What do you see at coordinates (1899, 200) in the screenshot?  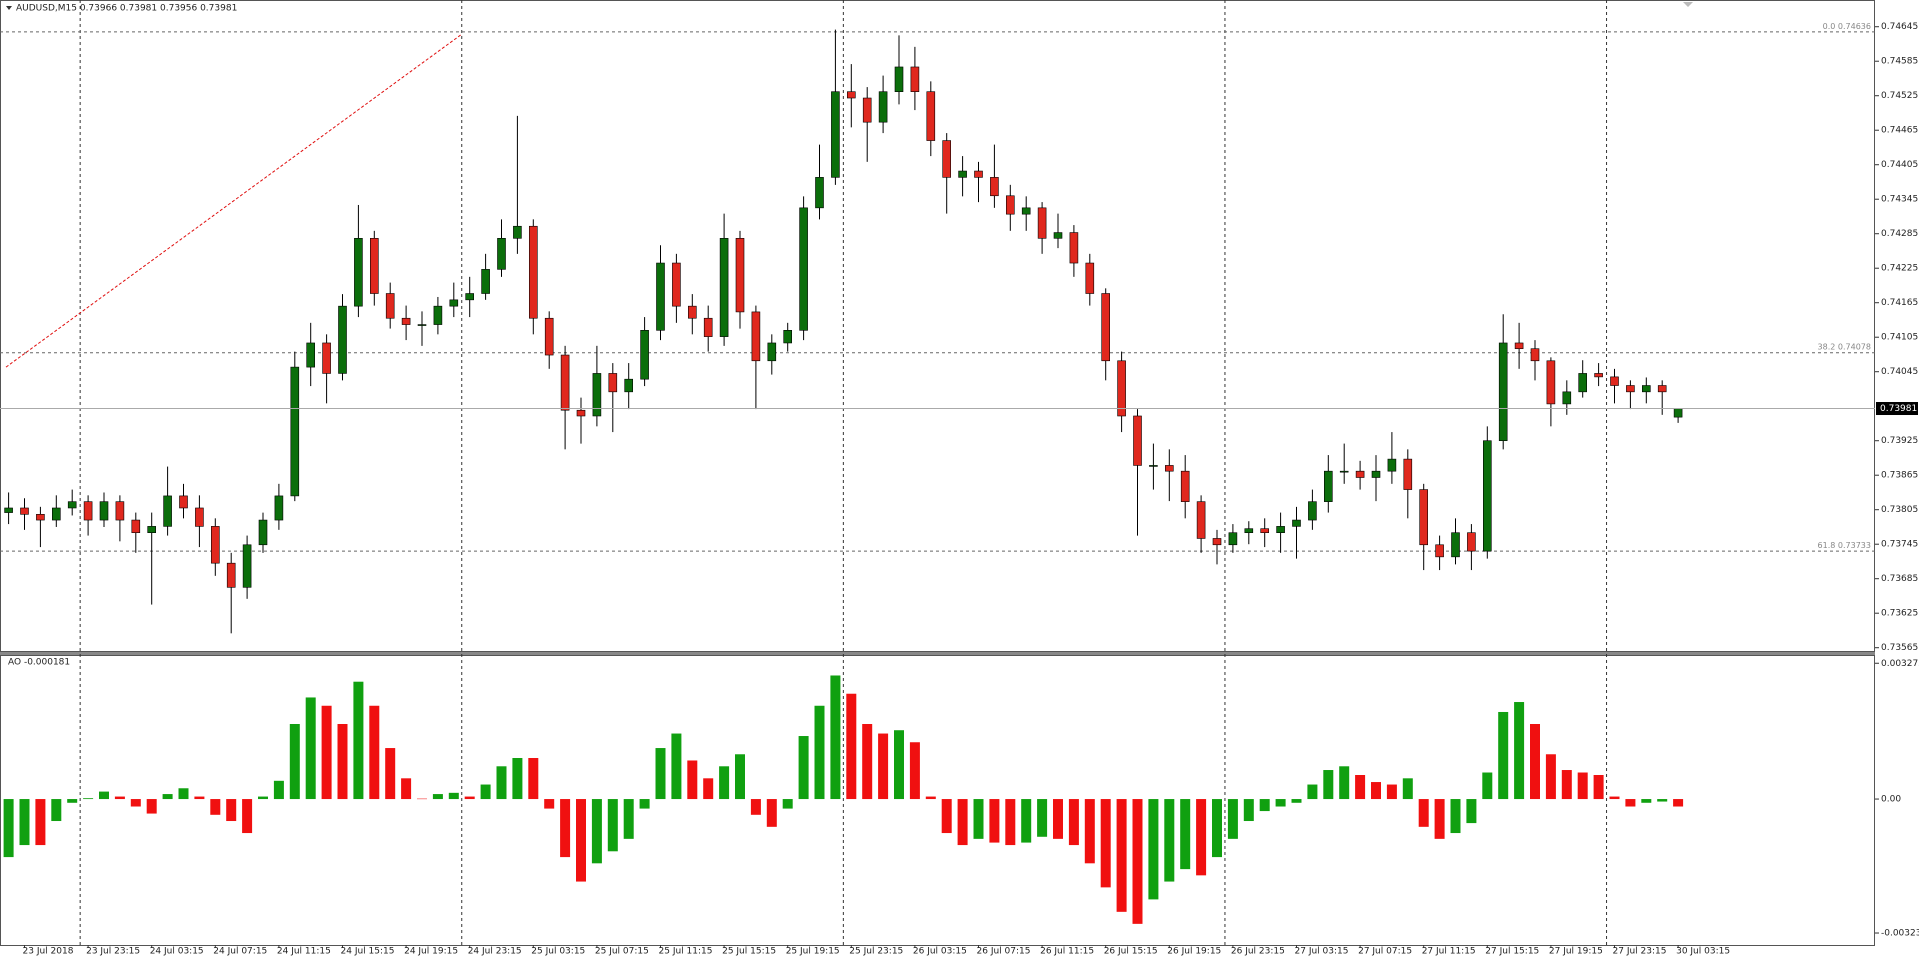 I see `y-tick-label: 0.74345` at bounding box center [1899, 200].